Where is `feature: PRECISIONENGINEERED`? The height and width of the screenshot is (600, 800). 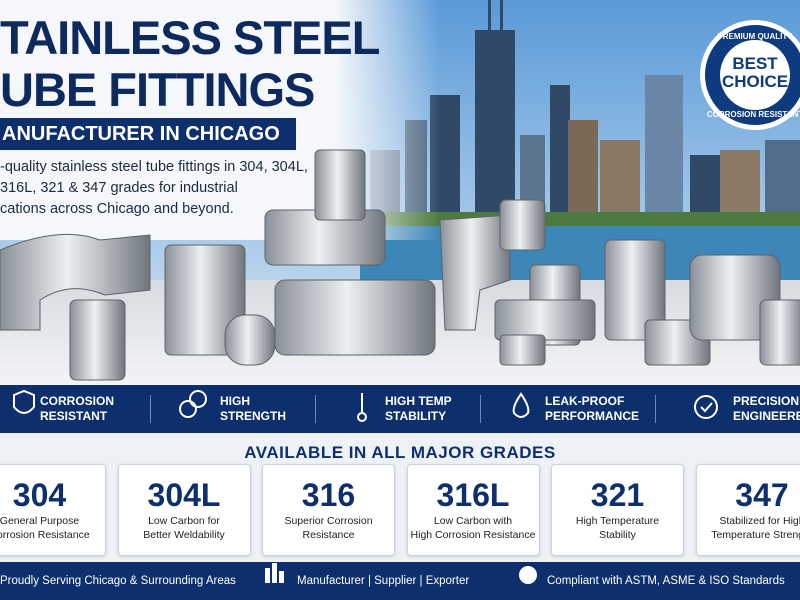 feature: PRECISIONENGINEERED is located at coordinates (766, 409).